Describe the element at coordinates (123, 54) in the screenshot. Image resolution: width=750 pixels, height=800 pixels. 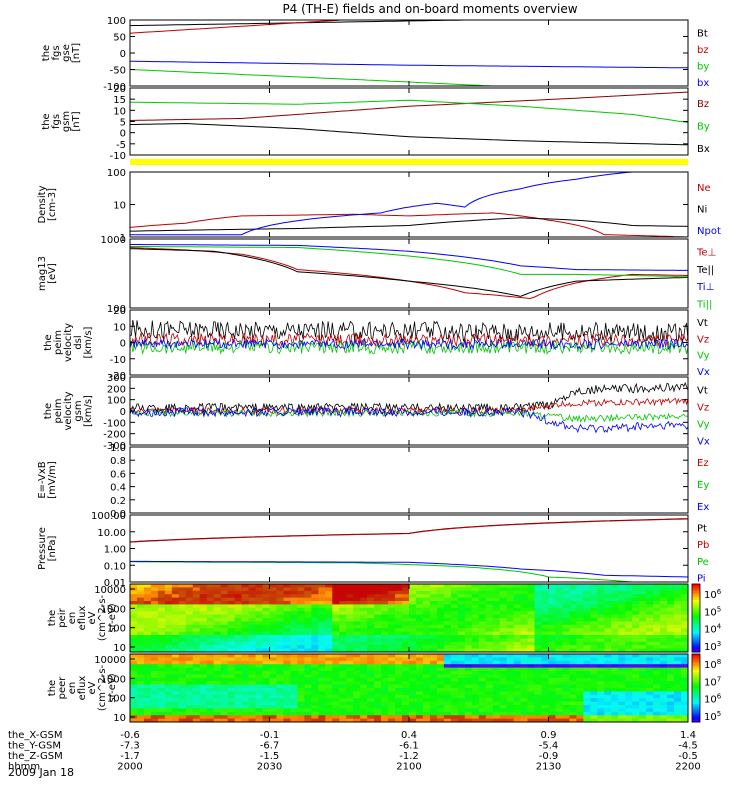
I see `y-tick-label: 0` at that location.